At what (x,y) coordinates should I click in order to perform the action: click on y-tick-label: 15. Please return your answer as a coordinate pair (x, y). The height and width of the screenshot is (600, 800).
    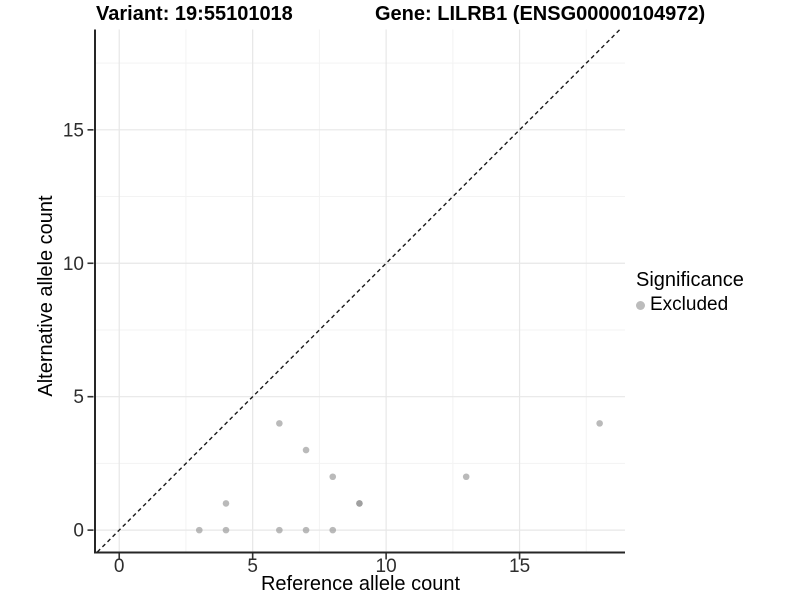
    Looking at the image, I should click on (73, 130).